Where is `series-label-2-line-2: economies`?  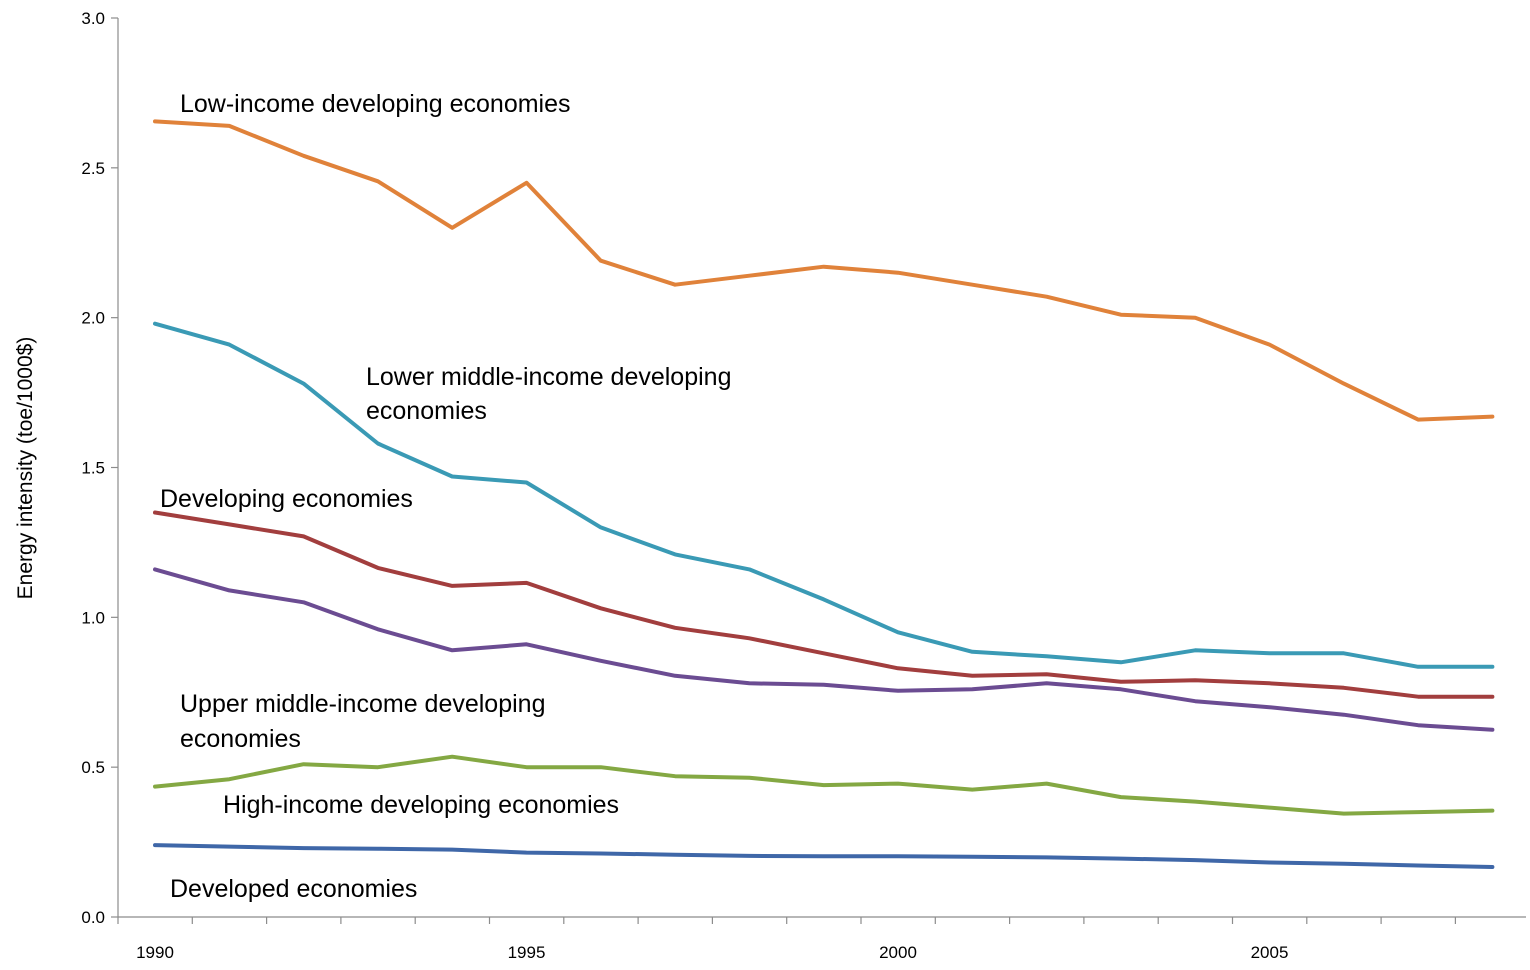
series-label-2-line-2: economies is located at coordinates (426, 411).